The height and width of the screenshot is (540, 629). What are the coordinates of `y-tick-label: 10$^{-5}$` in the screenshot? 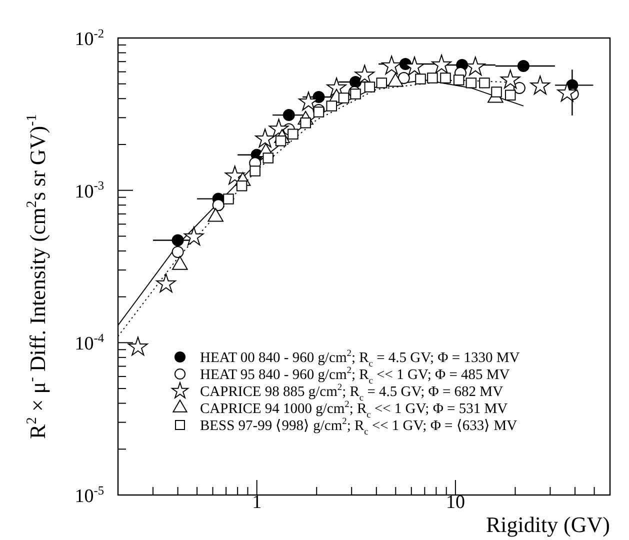 It's located at (89, 495).